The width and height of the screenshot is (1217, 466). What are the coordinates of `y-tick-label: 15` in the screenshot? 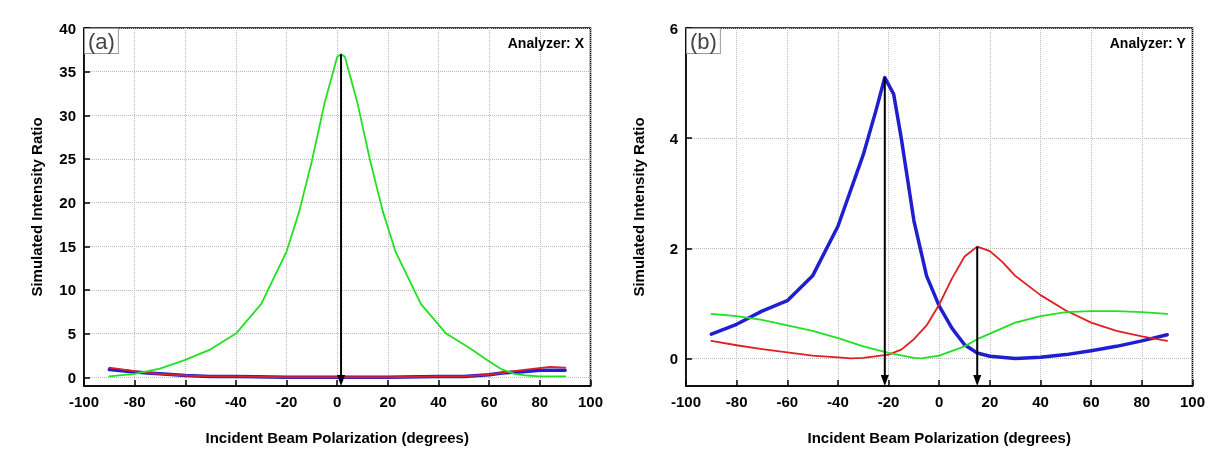 It's located at (67, 246).